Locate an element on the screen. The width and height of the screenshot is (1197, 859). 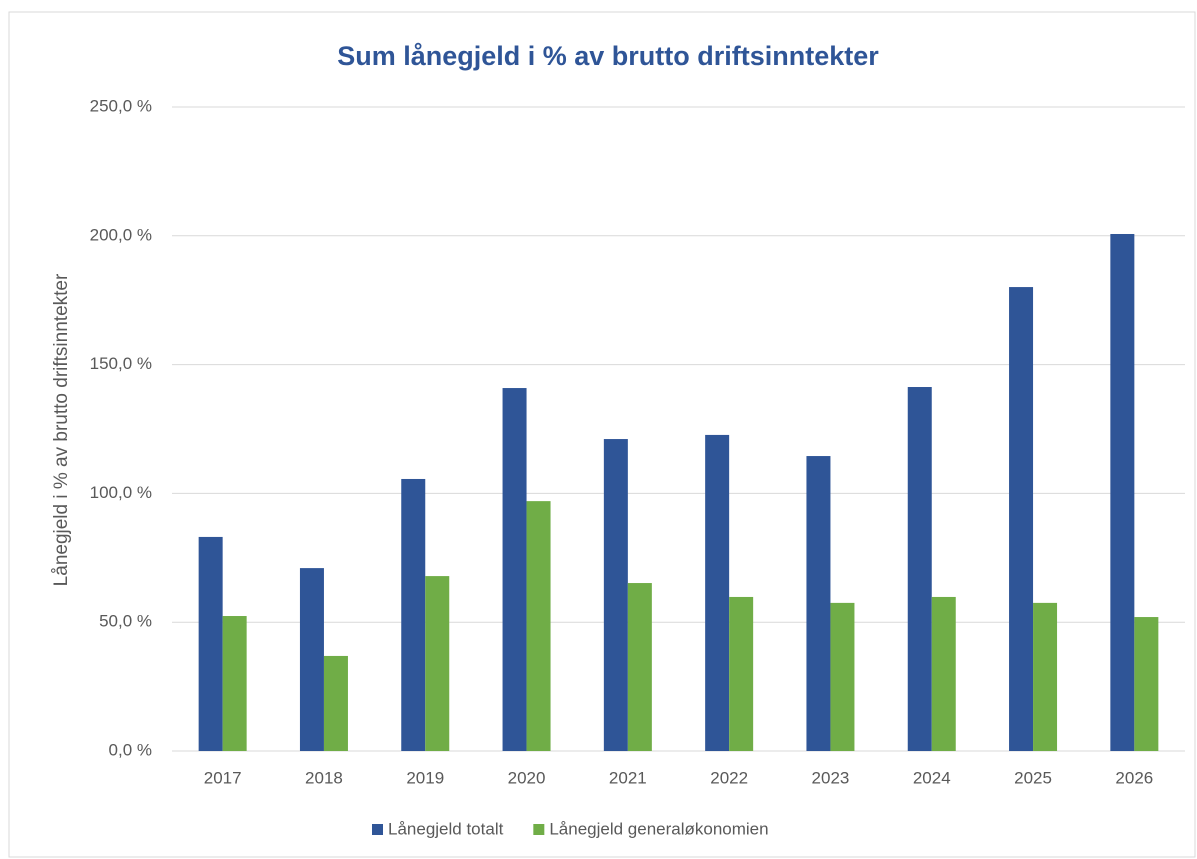
x-tick-label: 2021 is located at coordinates (628, 777).